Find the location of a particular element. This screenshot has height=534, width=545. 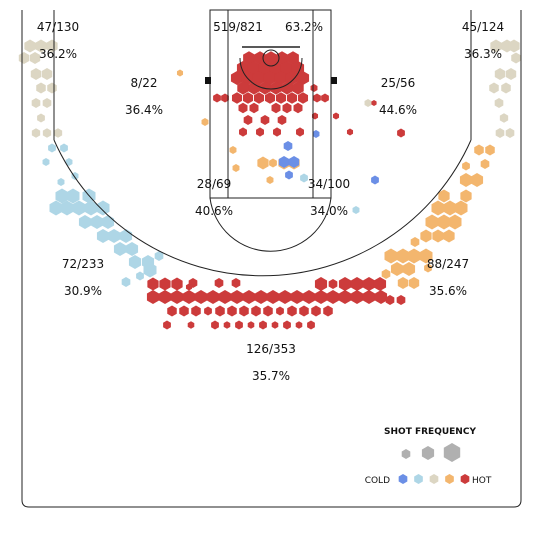

legend-hot-label: HOT is located at coordinates (482, 481).